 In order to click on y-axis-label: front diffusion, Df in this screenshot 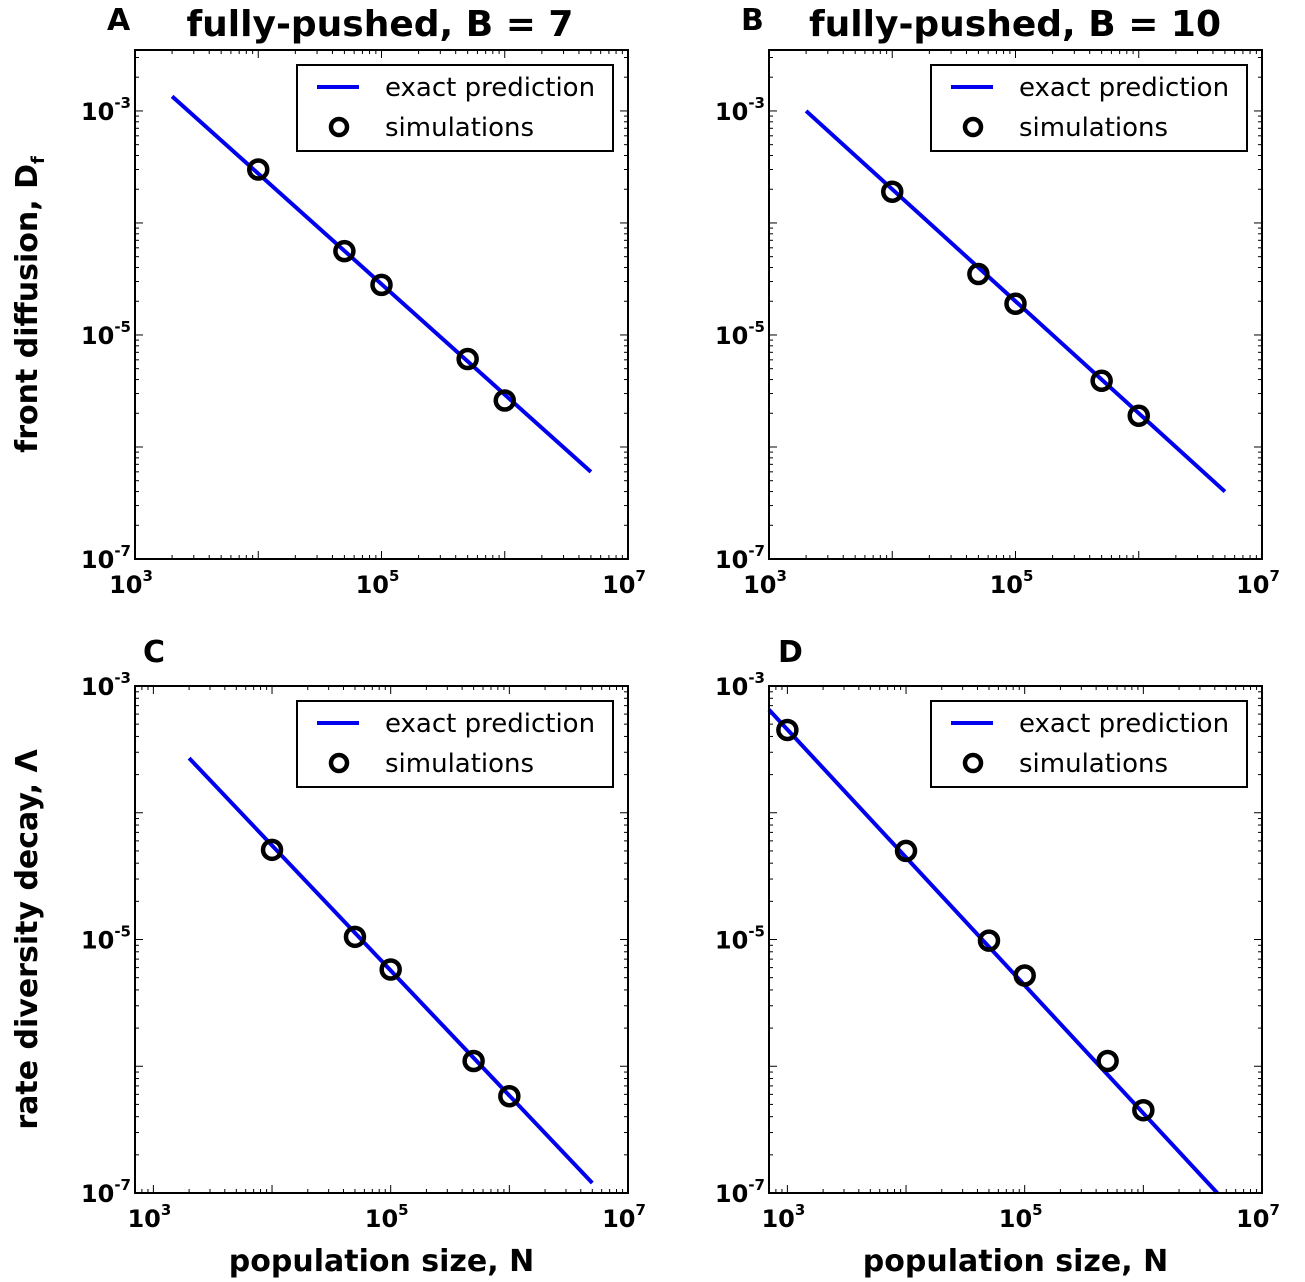, I will do `click(29, 304)`.